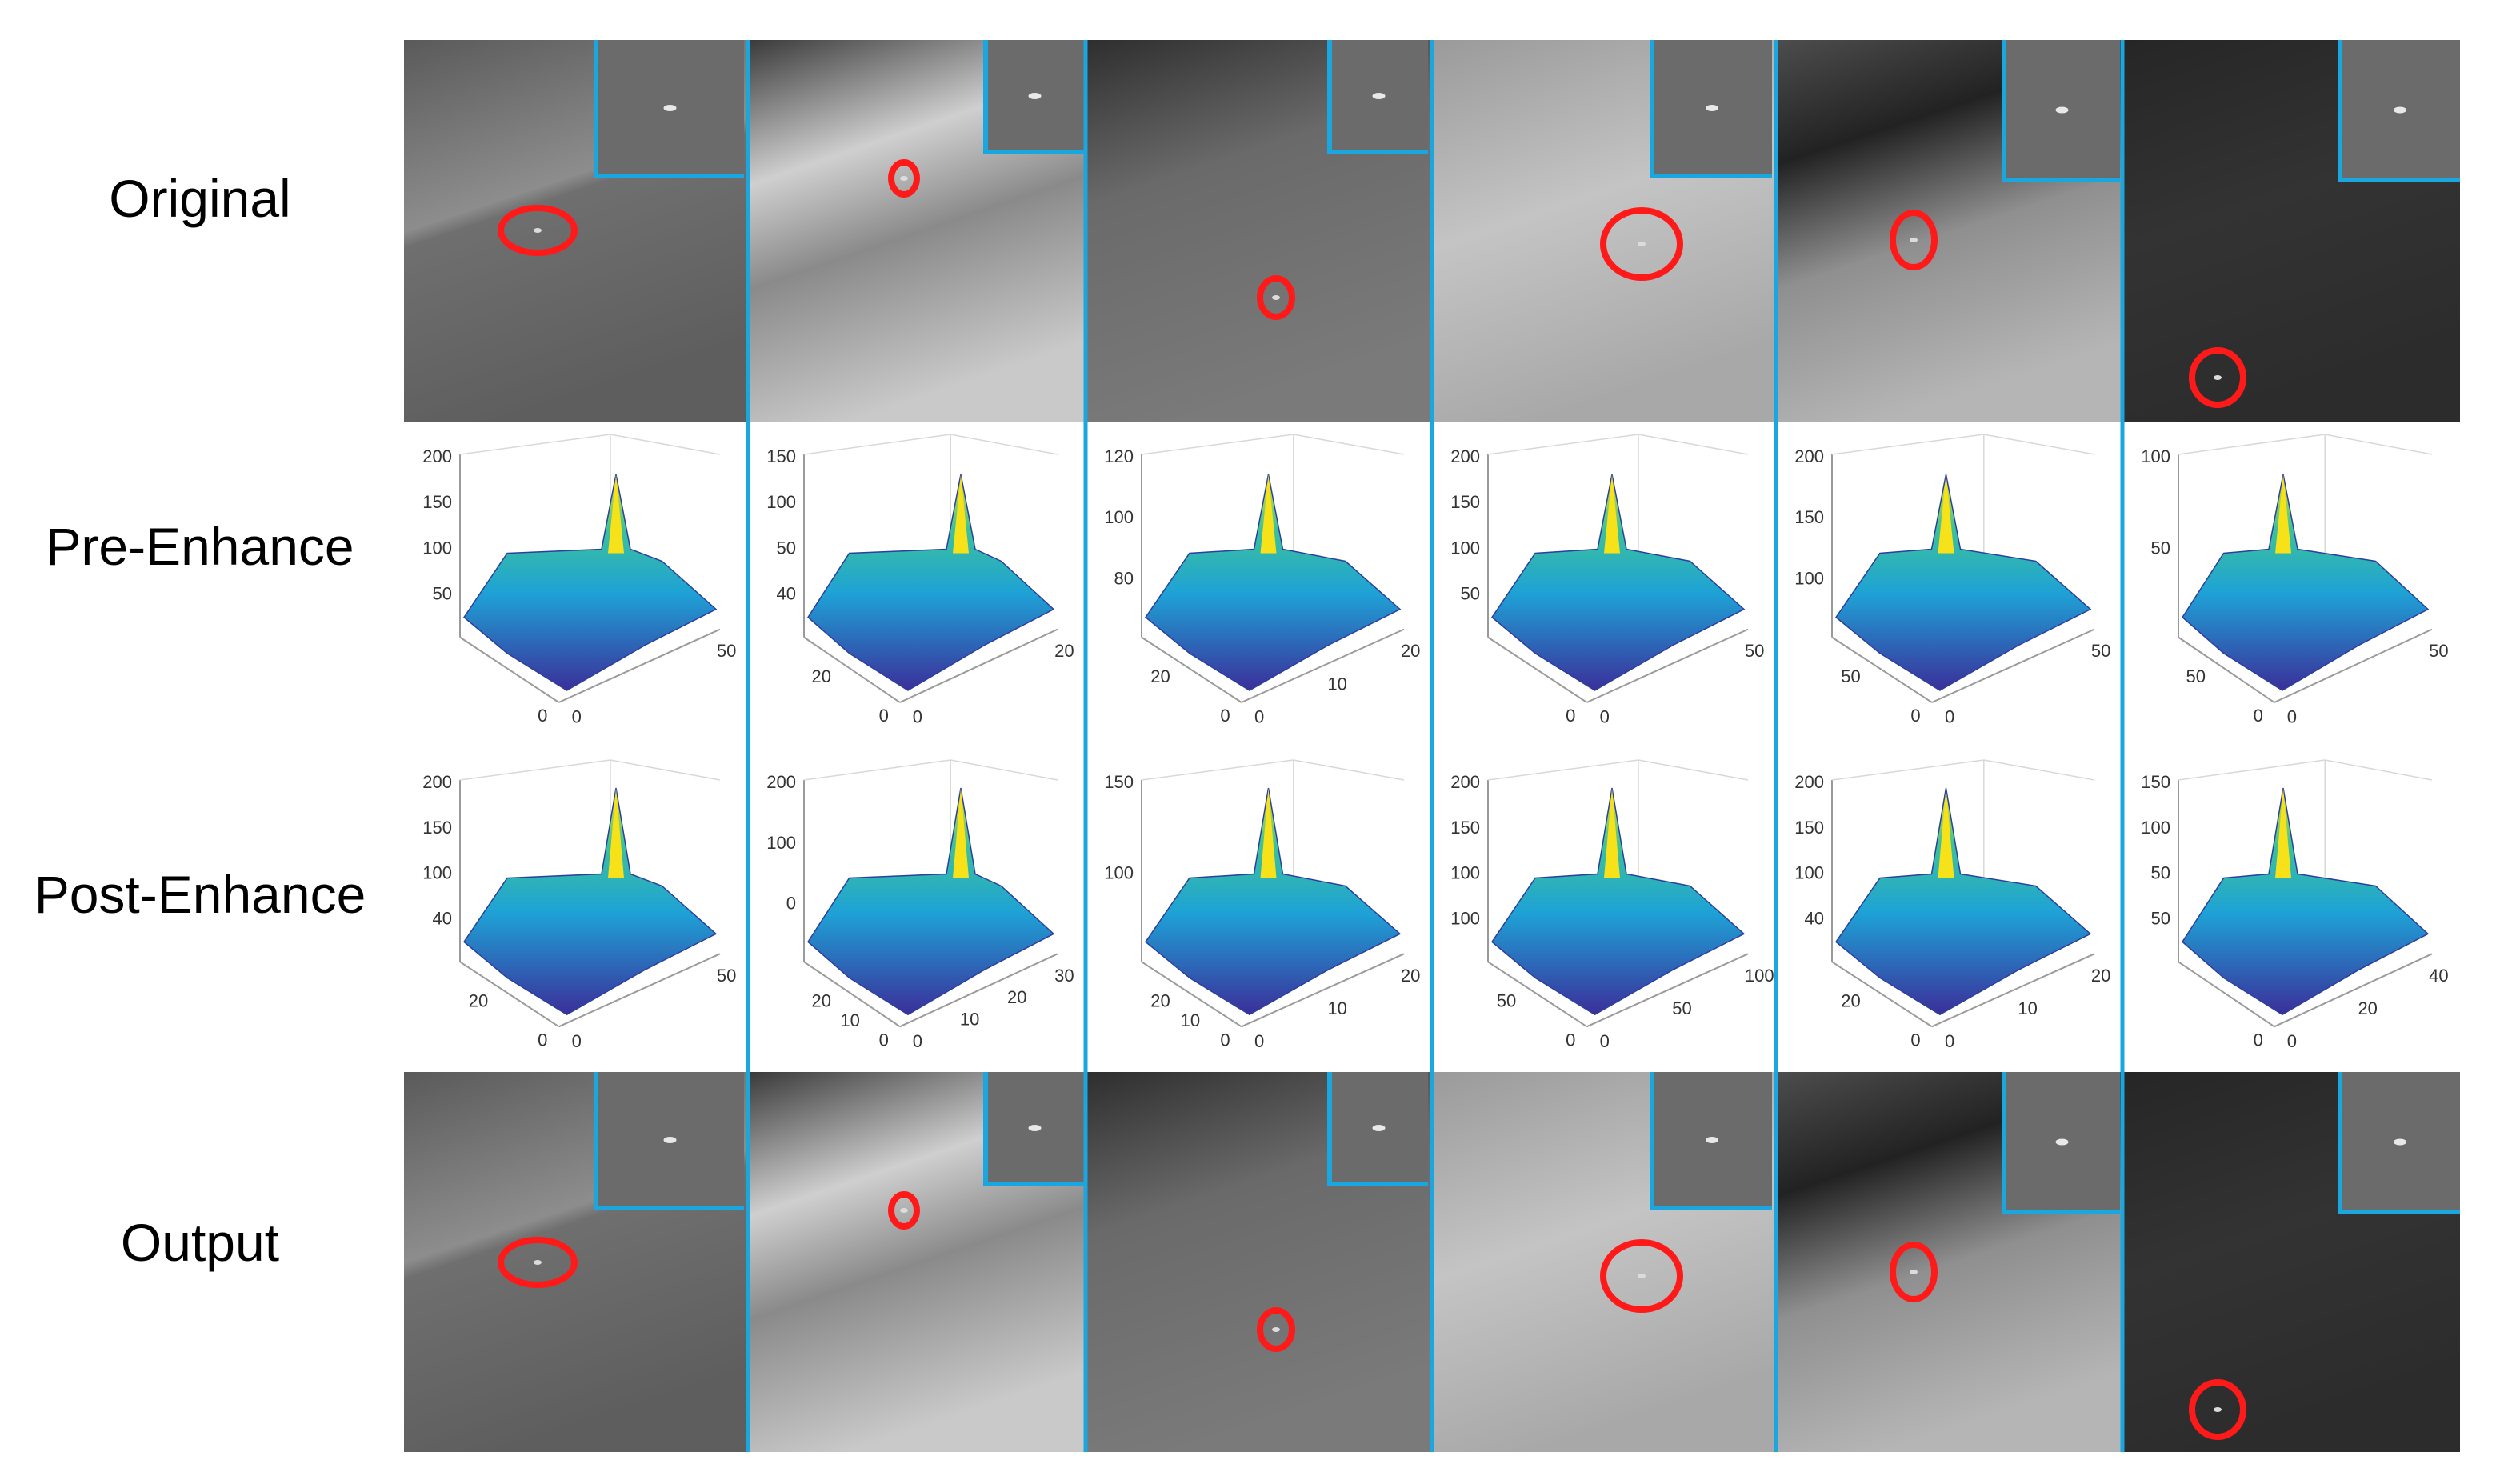  I want to click on surface-plot-pre-2: 150 100 50 40 20 0 0 20, so click(920, 580).